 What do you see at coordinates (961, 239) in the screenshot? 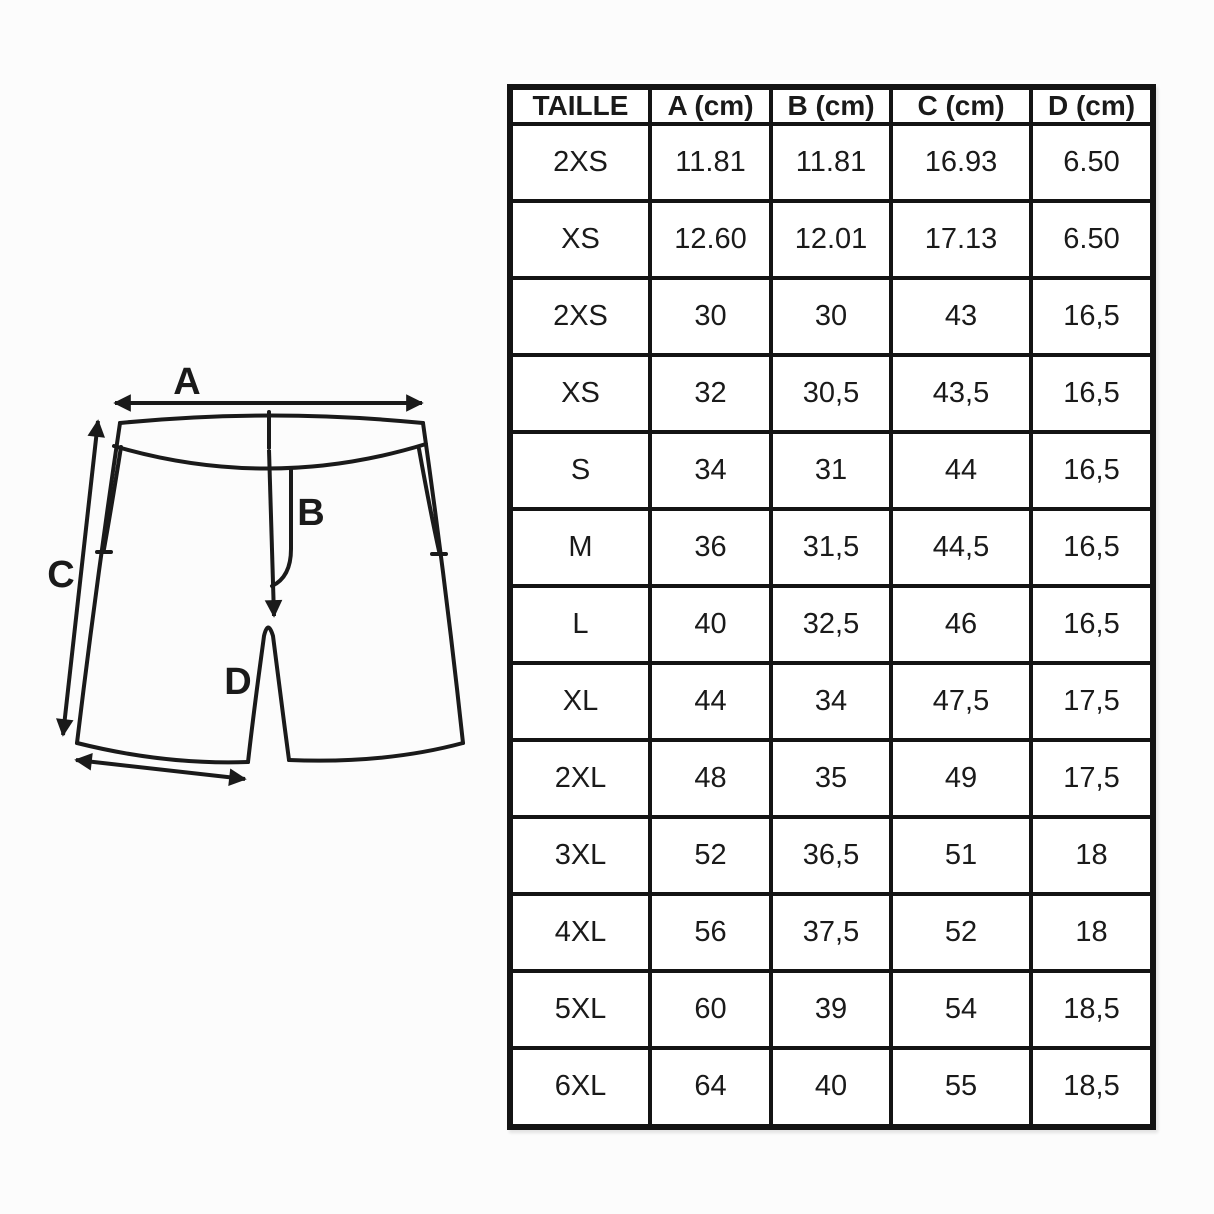
I see `measurement-cell: 17.13` at bounding box center [961, 239].